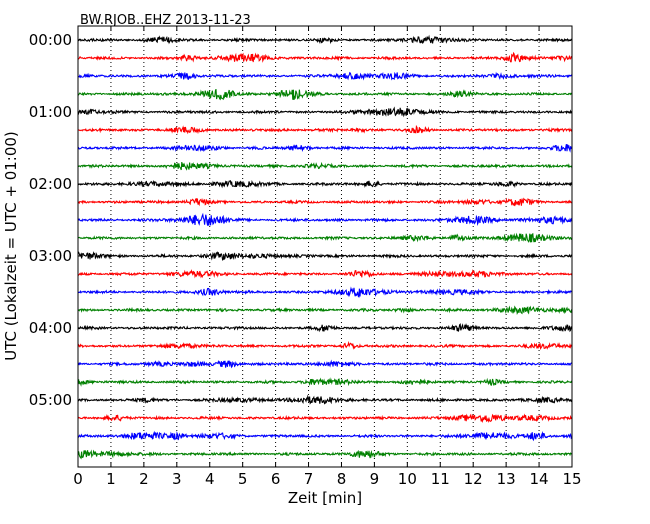  What do you see at coordinates (440, 479) in the screenshot?
I see `x-tick-label: 11` at bounding box center [440, 479].